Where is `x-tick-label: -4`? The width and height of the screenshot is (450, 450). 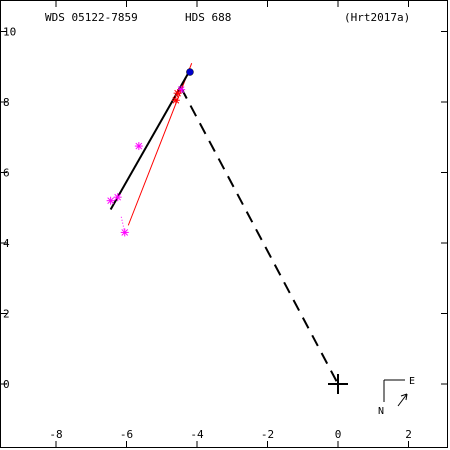 x-tick-label: -4 is located at coordinates (197, 434).